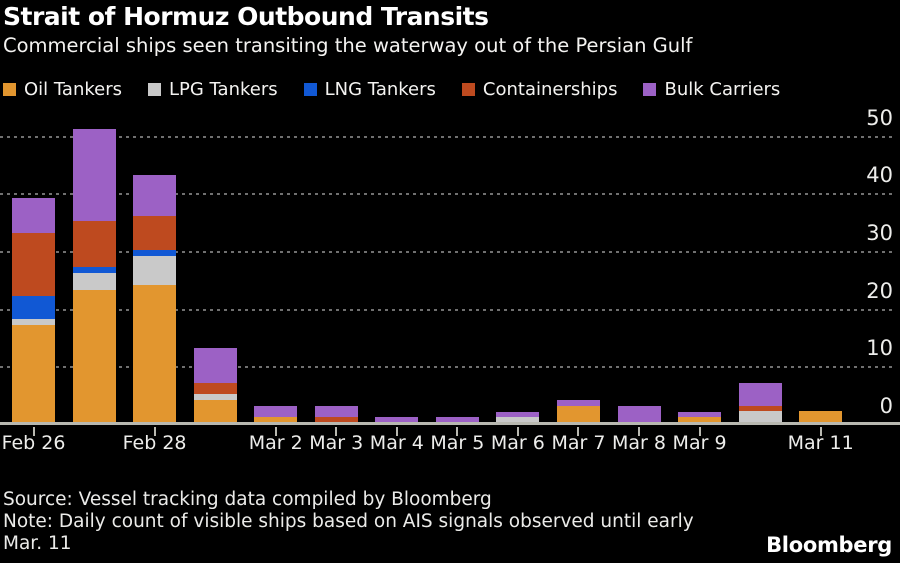 The width and height of the screenshot is (900, 563). Describe the element at coordinates (9, 89) in the screenshot. I see `oil-tankers-swatch-icon` at that location.